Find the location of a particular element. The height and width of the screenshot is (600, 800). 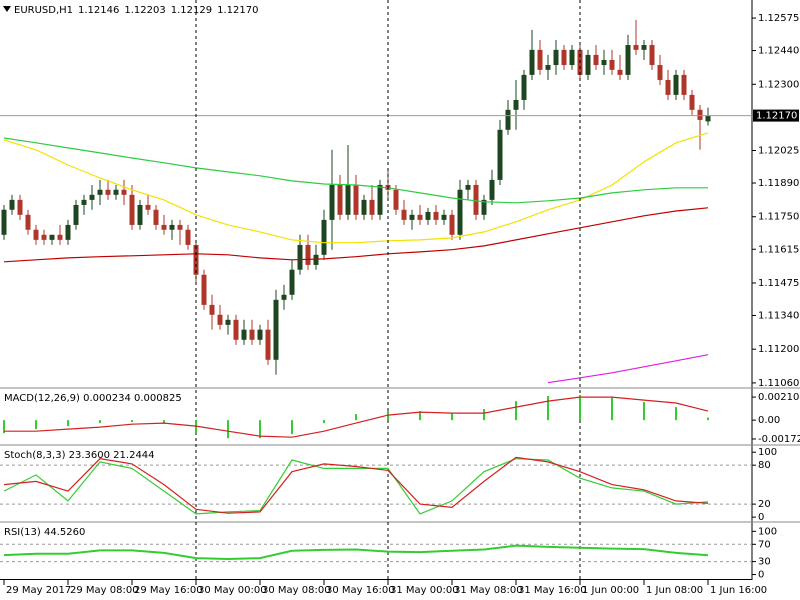

y-tick-label: 1.12300 is located at coordinates (778, 84).